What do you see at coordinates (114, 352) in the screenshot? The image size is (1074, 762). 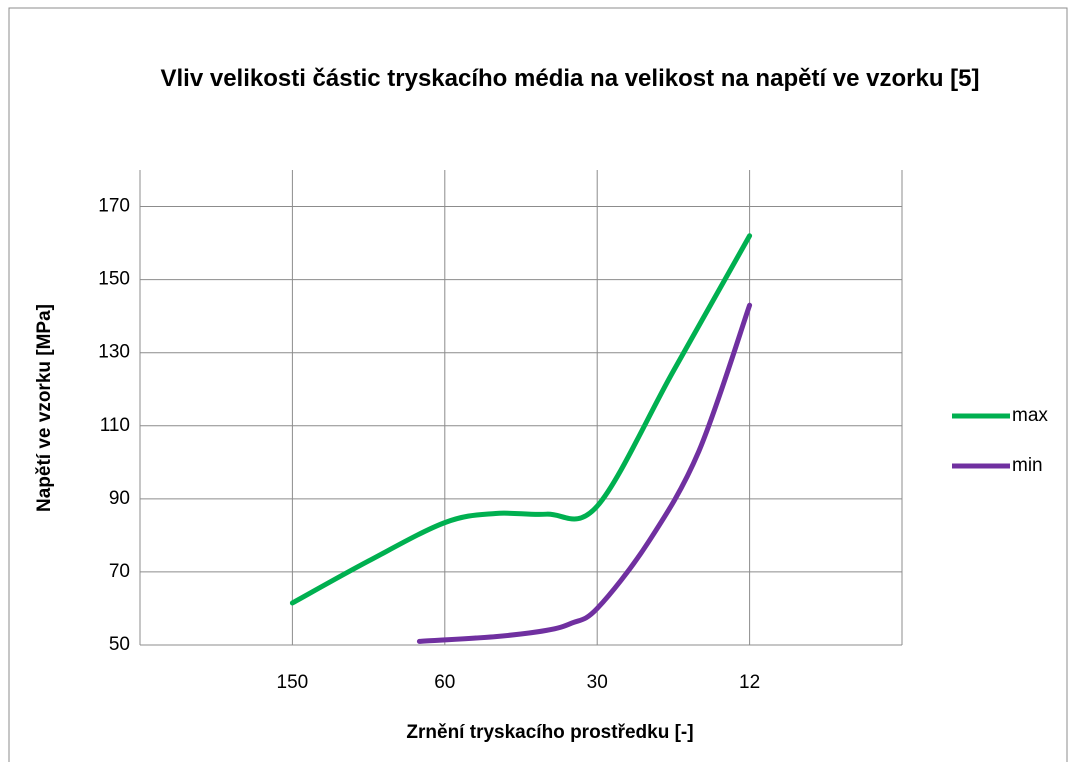 I see `y-tick-label: 130` at bounding box center [114, 352].